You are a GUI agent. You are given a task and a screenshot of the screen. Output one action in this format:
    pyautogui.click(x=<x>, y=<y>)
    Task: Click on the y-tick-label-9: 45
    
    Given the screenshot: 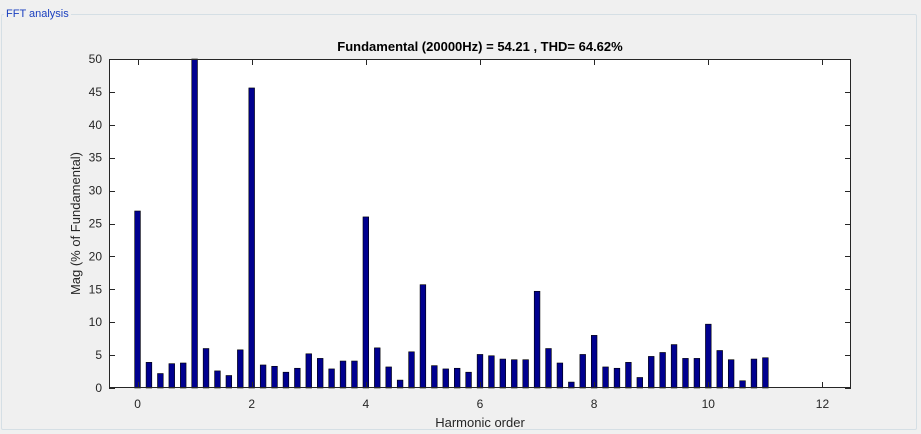 What is the action you would take?
    pyautogui.click(x=96, y=92)
    